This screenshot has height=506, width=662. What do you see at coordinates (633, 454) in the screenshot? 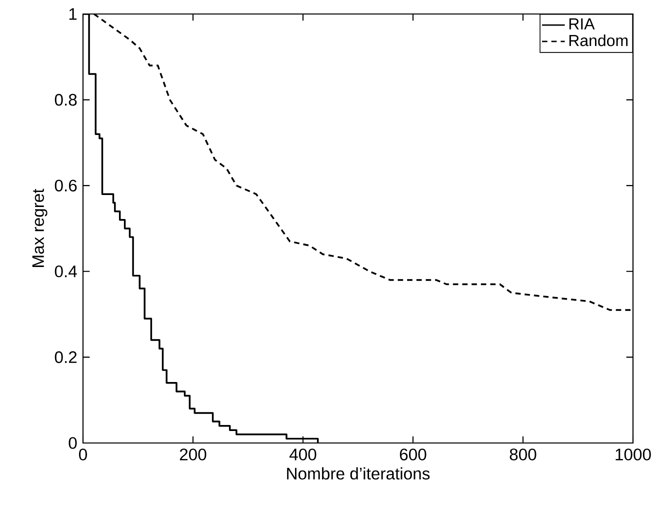
I see `x-tick-label: 1000` at bounding box center [633, 454].